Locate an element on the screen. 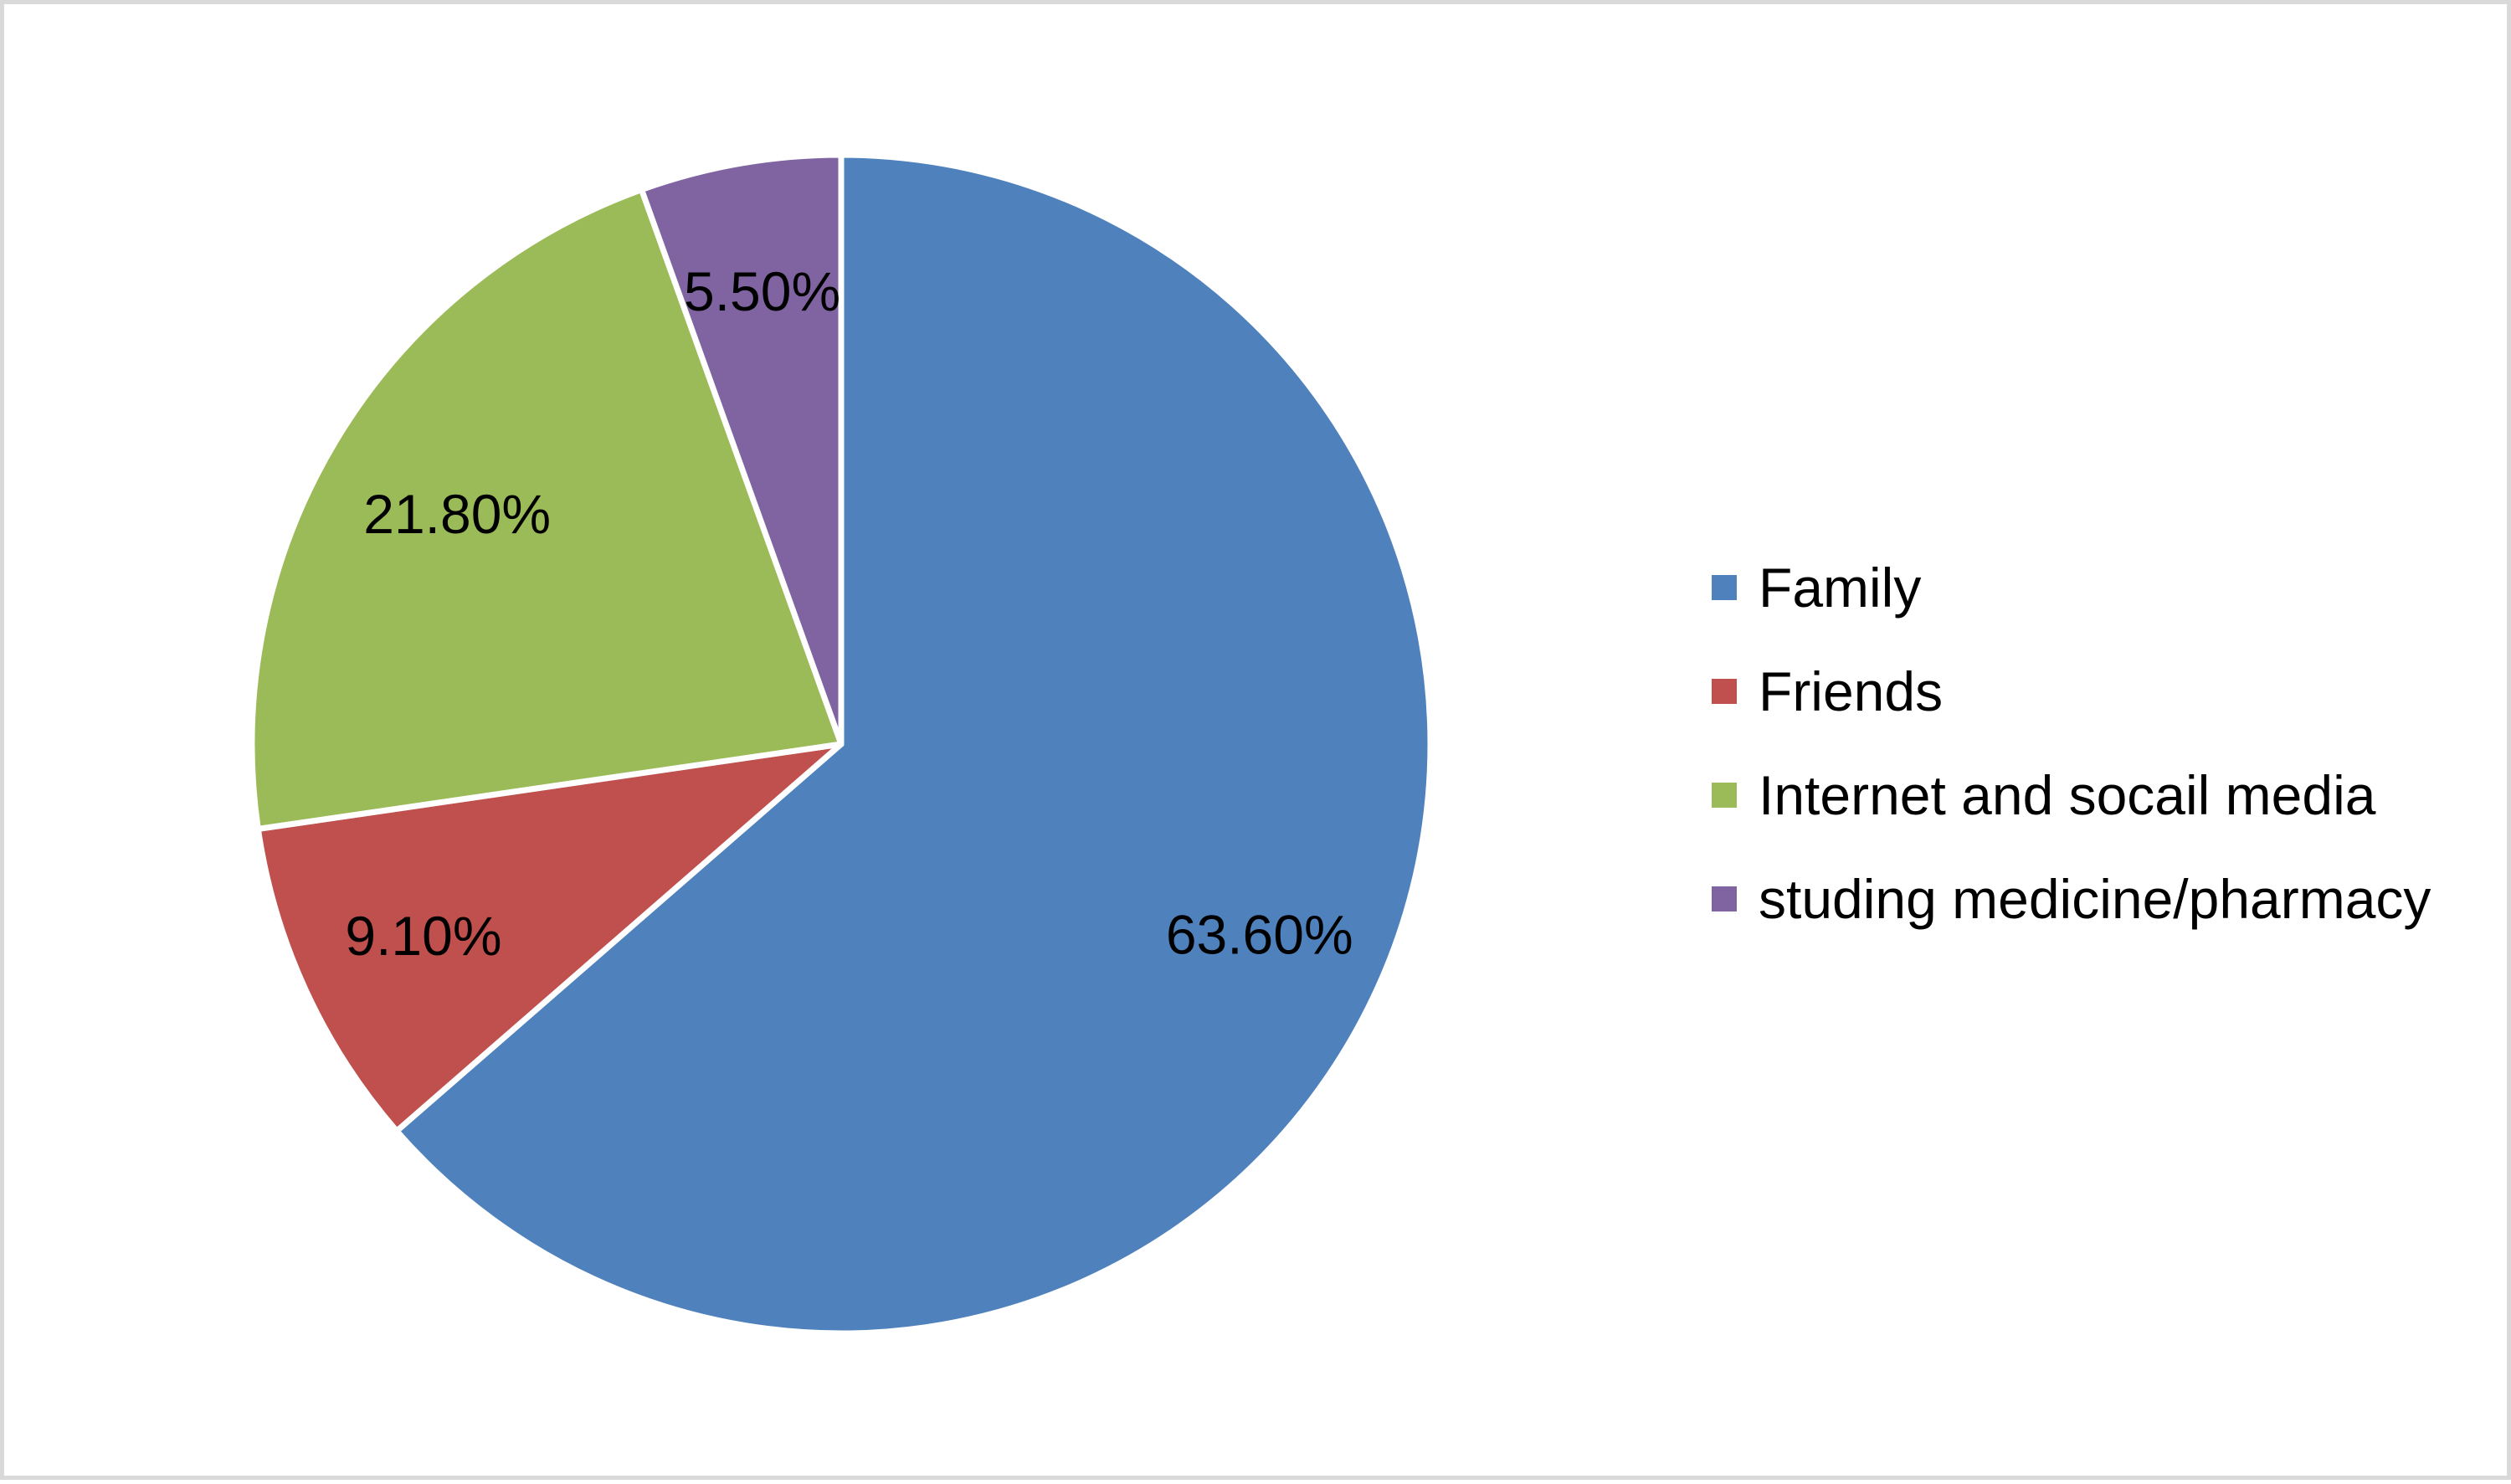 This screenshot has width=2511, height=1484. legend-label-family: Family is located at coordinates (1840, 588).